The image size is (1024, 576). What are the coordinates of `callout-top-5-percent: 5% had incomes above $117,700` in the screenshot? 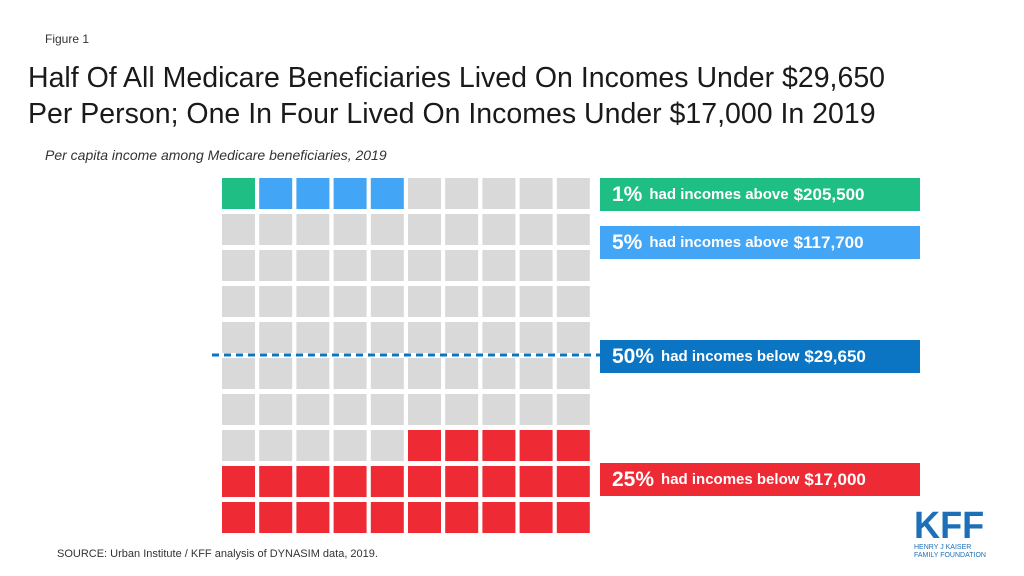 It's located at (760, 242).